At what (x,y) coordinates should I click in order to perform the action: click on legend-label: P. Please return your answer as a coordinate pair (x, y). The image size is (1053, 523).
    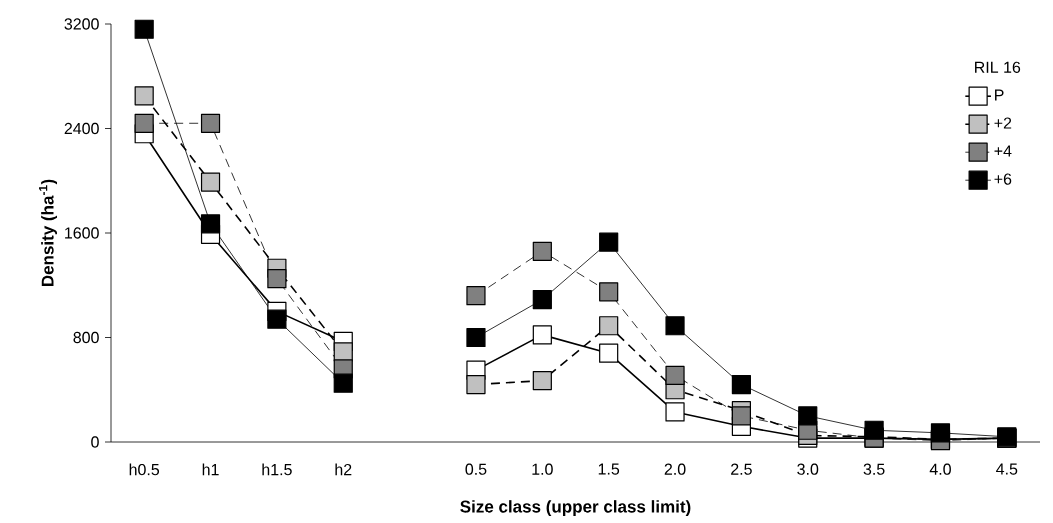
    Looking at the image, I should click on (999, 95).